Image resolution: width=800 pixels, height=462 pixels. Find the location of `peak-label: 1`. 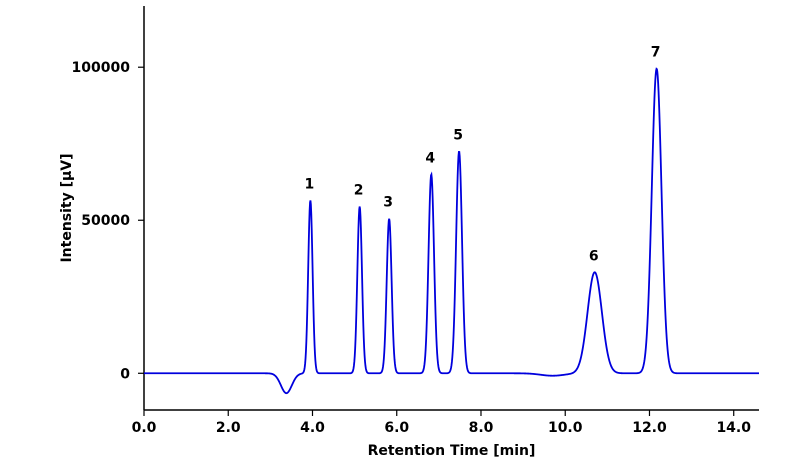

peak-label: 1 is located at coordinates (310, 184).